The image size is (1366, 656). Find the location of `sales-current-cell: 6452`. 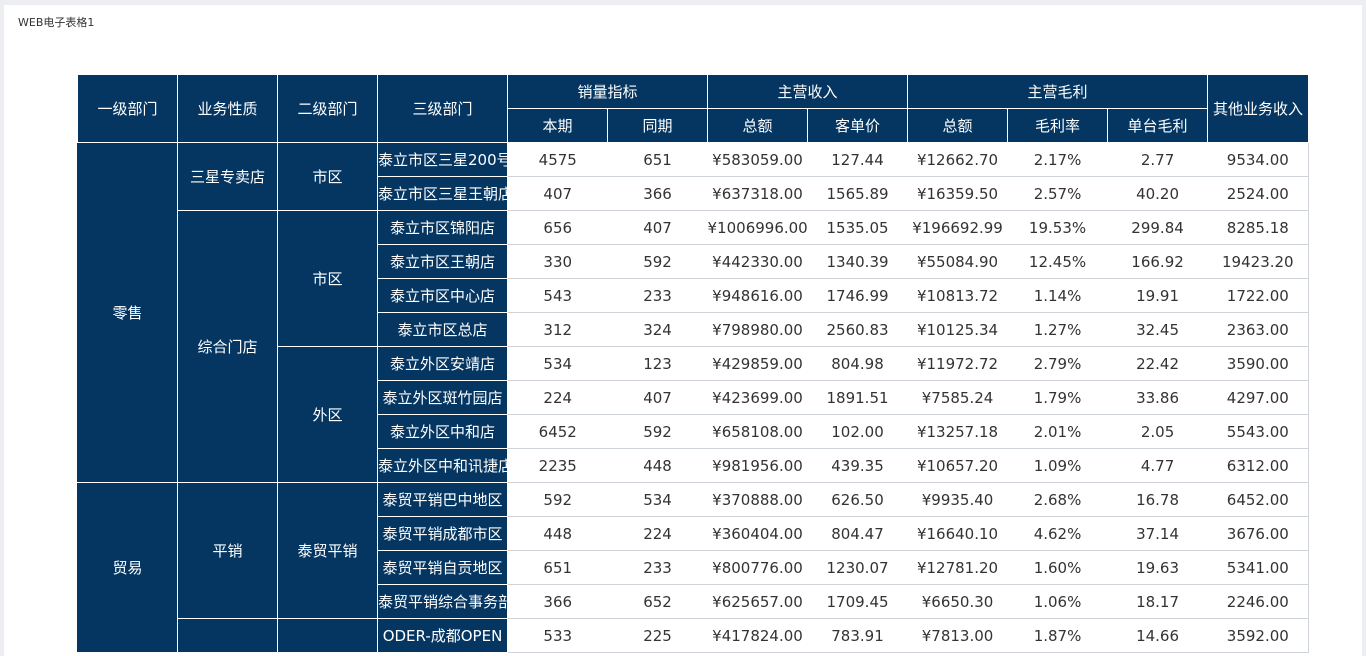

sales-current-cell: 6452 is located at coordinates (557, 431).